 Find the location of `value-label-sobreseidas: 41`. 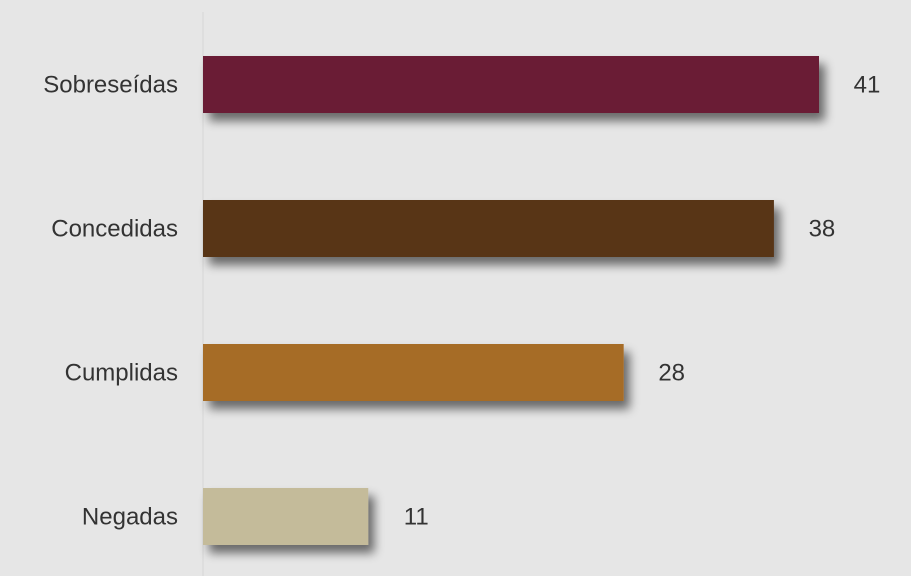

value-label-sobreseidas: 41 is located at coordinates (867, 85).